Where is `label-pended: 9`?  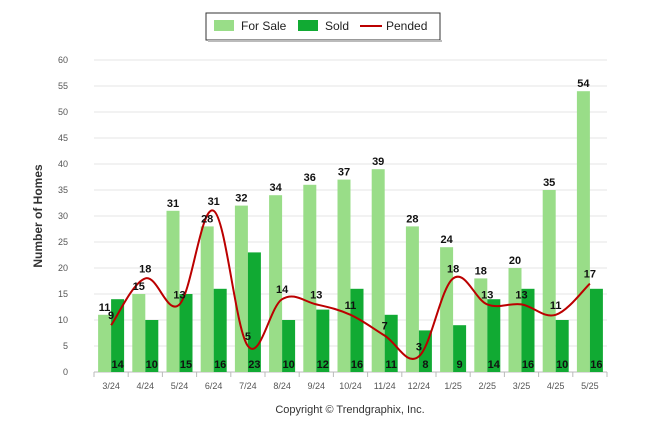
label-pended: 9 is located at coordinates (111, 316).